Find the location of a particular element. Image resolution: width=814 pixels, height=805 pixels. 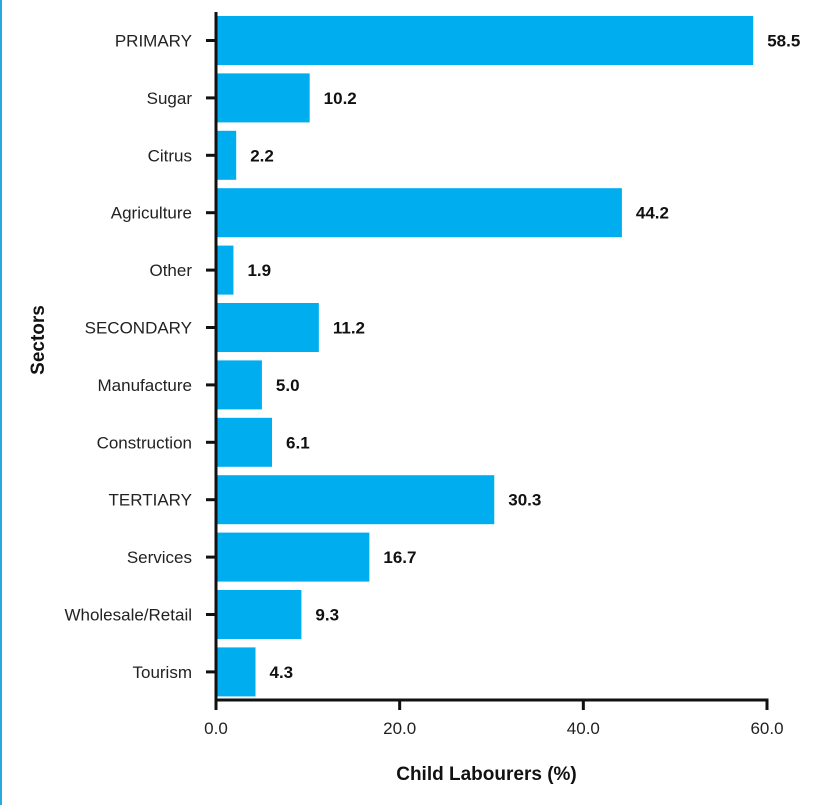

category-label: Other is located at coordinates (170, 270).